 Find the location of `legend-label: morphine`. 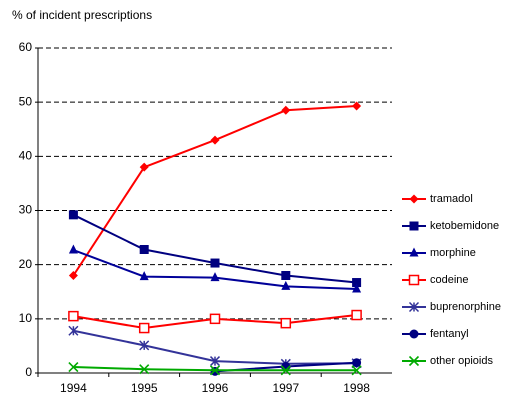

legend-label: morphine is located at coordinates (453, 253).